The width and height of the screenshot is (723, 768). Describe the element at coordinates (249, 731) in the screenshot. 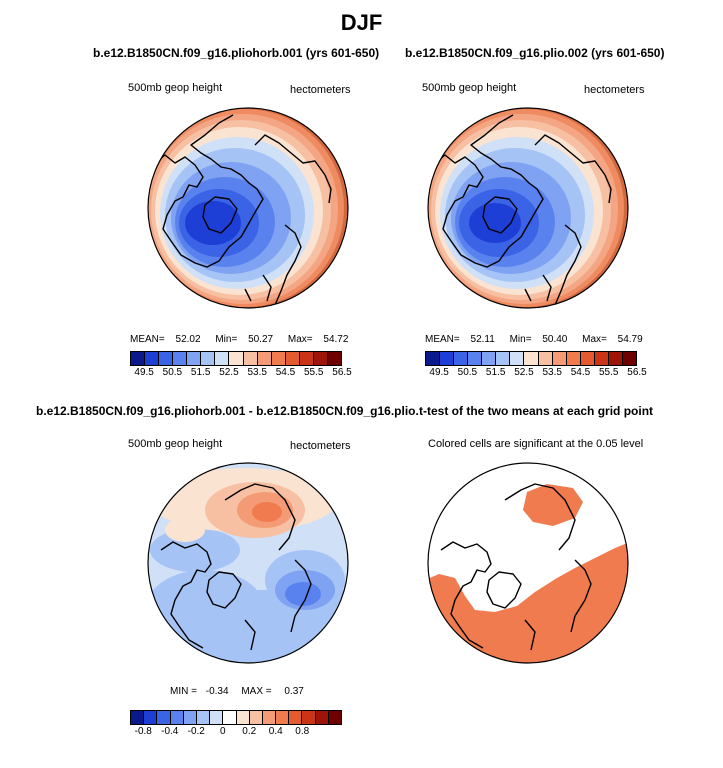

I see `colorbar-tick-label: 0.2` at that location.